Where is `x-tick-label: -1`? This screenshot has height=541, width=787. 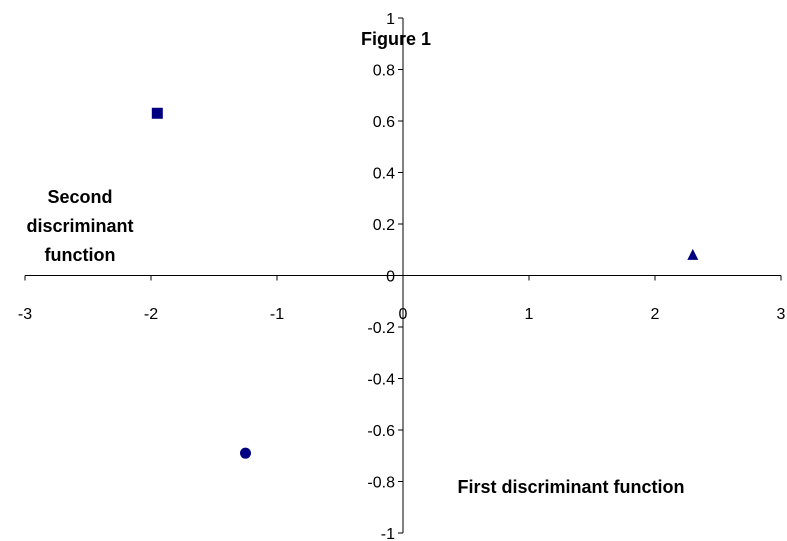
x-tick-label: -1 is located at coordinates (277, 314).